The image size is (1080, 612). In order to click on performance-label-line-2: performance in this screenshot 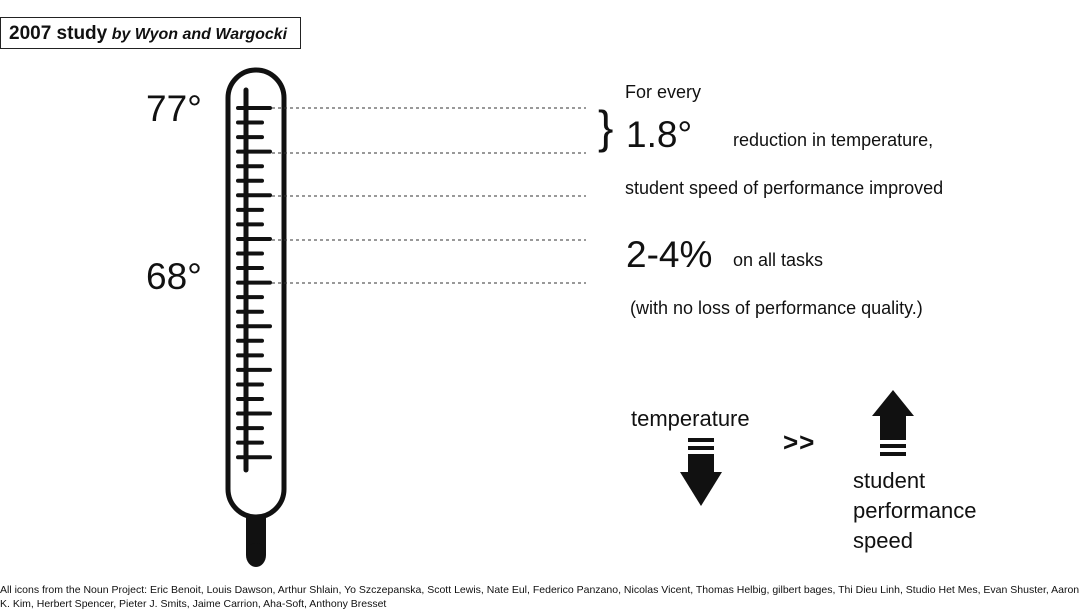, I will do `click(915, 510)`.